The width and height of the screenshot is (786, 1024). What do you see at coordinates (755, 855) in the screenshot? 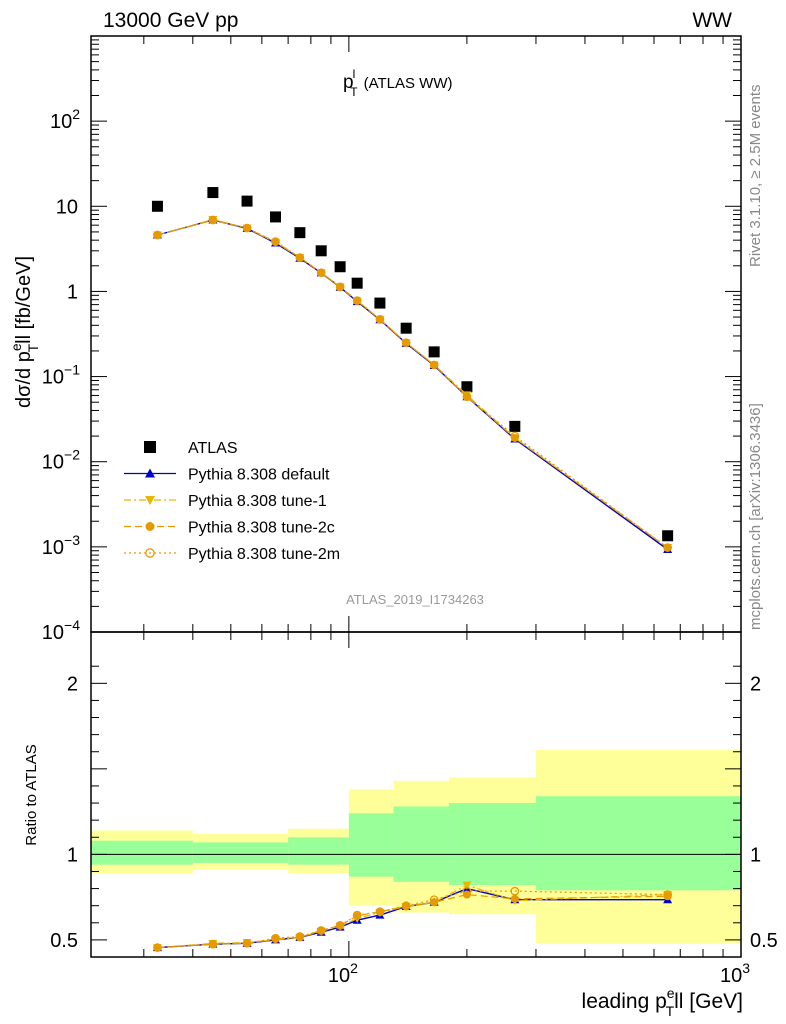
I see `ratio-y-tick-label-right: 1` at bounding box center [755, 855].